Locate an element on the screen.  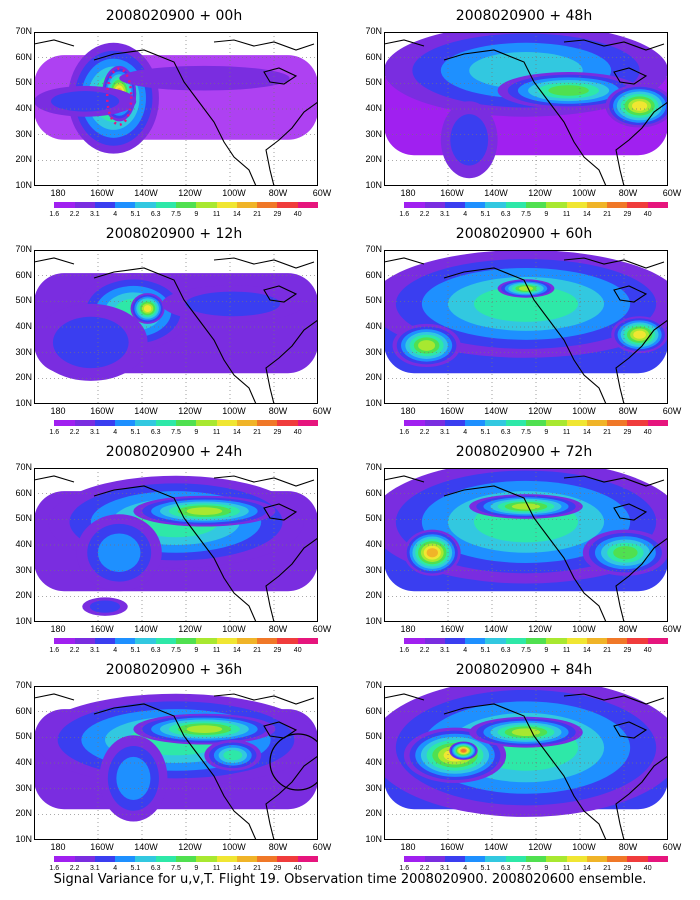
y-tick-label: 50N is located at coordinates (373, 518).